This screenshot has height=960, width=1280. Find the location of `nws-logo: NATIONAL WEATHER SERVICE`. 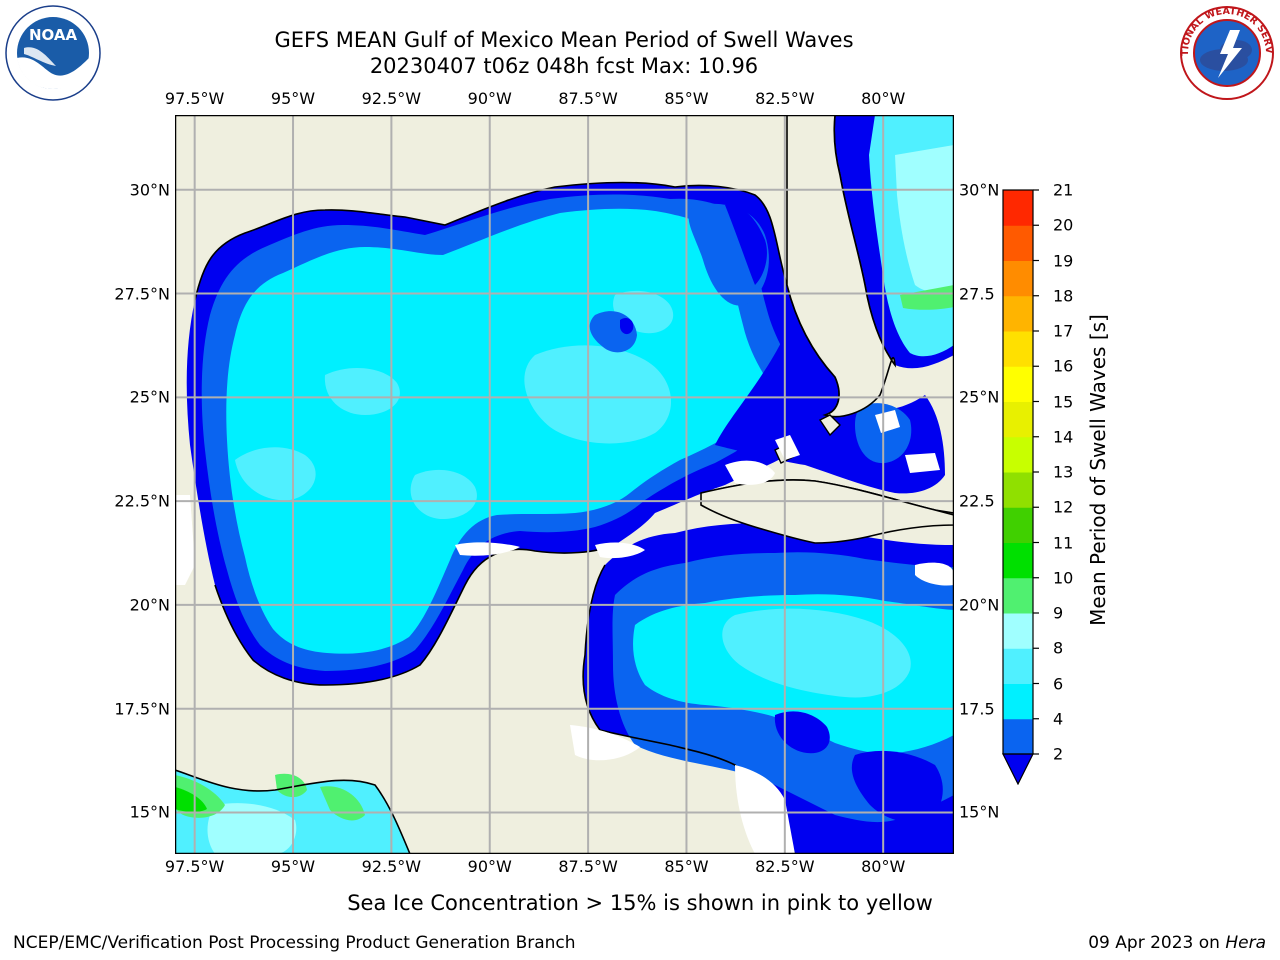

nws-logo: NATIONAL WEATHER SERVICE is located at coordinates (1226, 52).